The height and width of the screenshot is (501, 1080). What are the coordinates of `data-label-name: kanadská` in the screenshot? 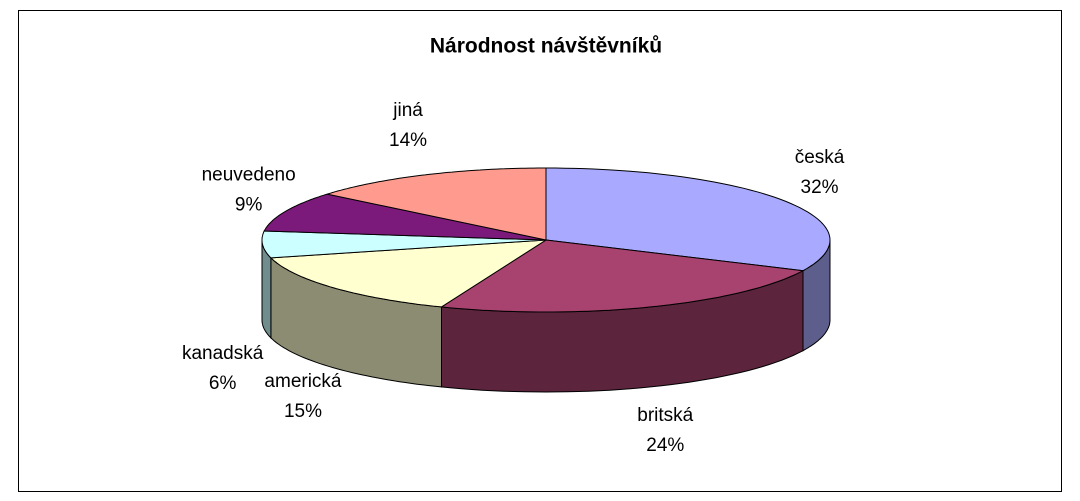 It's located at (223, 353).